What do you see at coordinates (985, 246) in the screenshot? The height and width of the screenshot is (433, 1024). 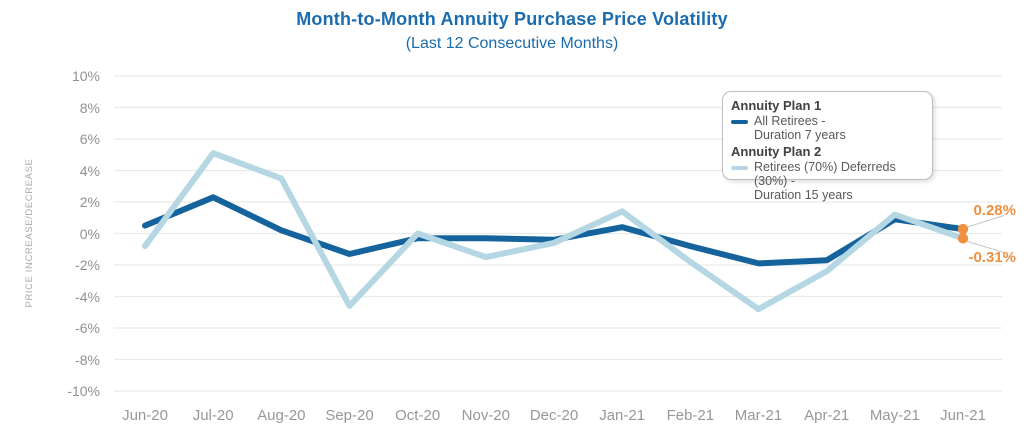 I see `plan2-leader-line` at bounding box center [985, 246].